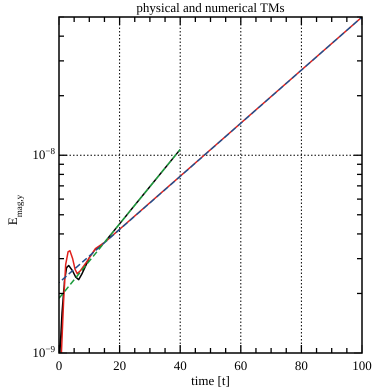  Describe the element at coordinates (210, 380) in the screenshot. I see `x-axis-title: time [t]` at that location.